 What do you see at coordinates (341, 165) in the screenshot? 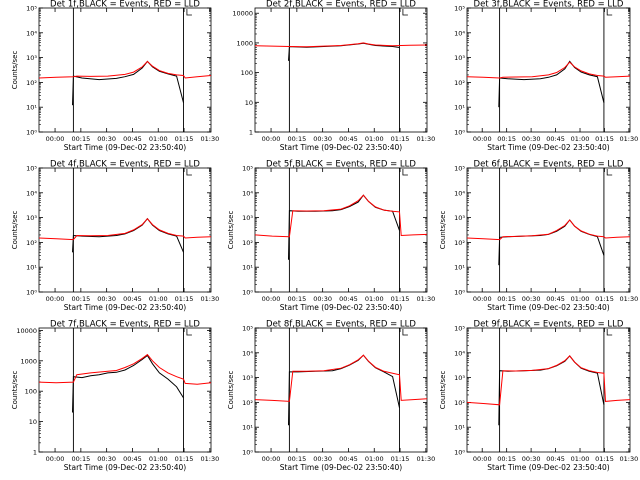
I see `panel-title: Det 5f,BLACK = Events, RED = LLD` at bounding box center [341, 165].